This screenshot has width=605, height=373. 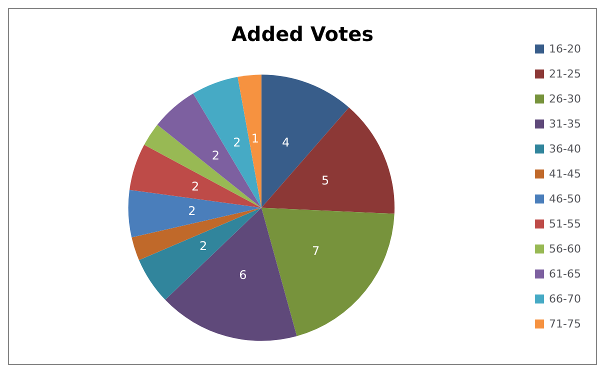 What do you see at coordinates (565, 74) in the screenshot?
I see `legend-label: 21-25` at bounding box center [565, 74].